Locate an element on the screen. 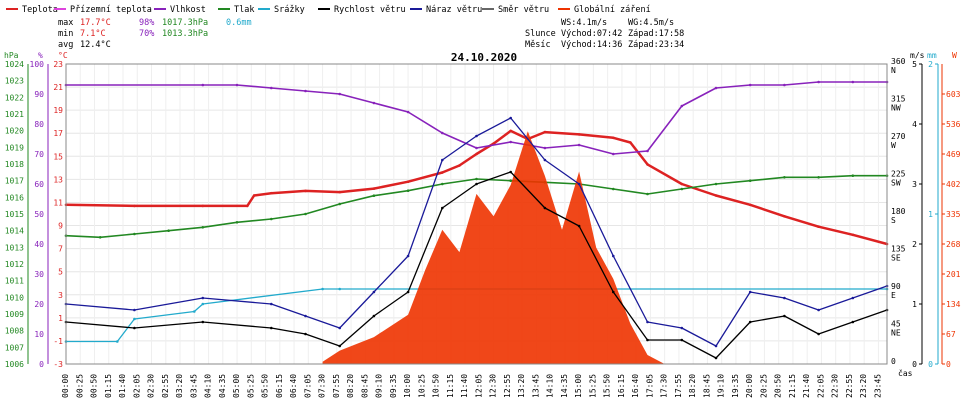  axis-tick-label: 1013 is located at coordinates (14, 247).